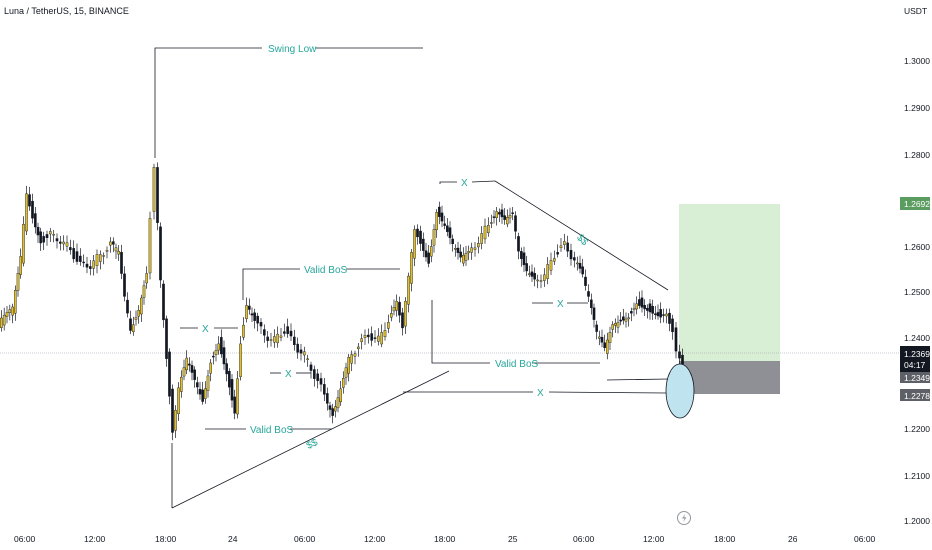 This screenshot has height=550, width=932. I want to click on x-line-top-b, so click(483, 181).